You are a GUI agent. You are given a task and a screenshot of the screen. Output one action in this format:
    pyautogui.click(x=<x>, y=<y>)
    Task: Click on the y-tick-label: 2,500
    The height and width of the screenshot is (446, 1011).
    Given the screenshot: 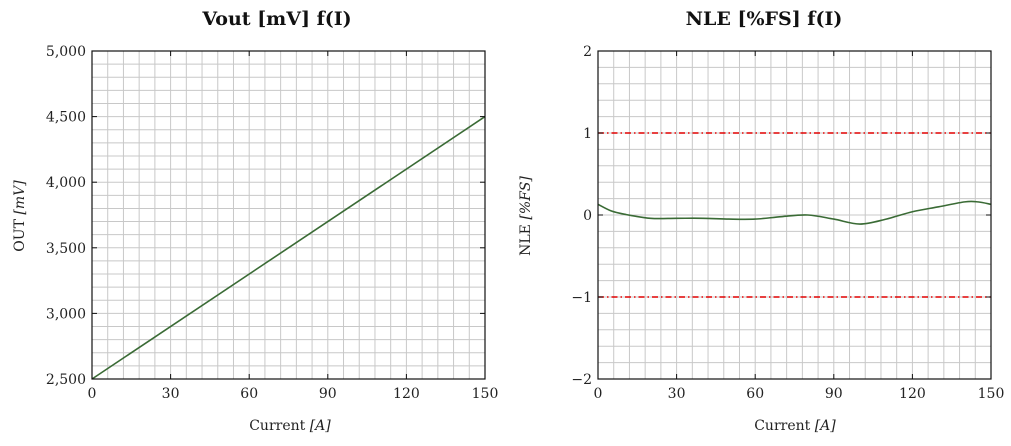 What is the action you would take?
    pyautogui.click(x=66, y=380)
    